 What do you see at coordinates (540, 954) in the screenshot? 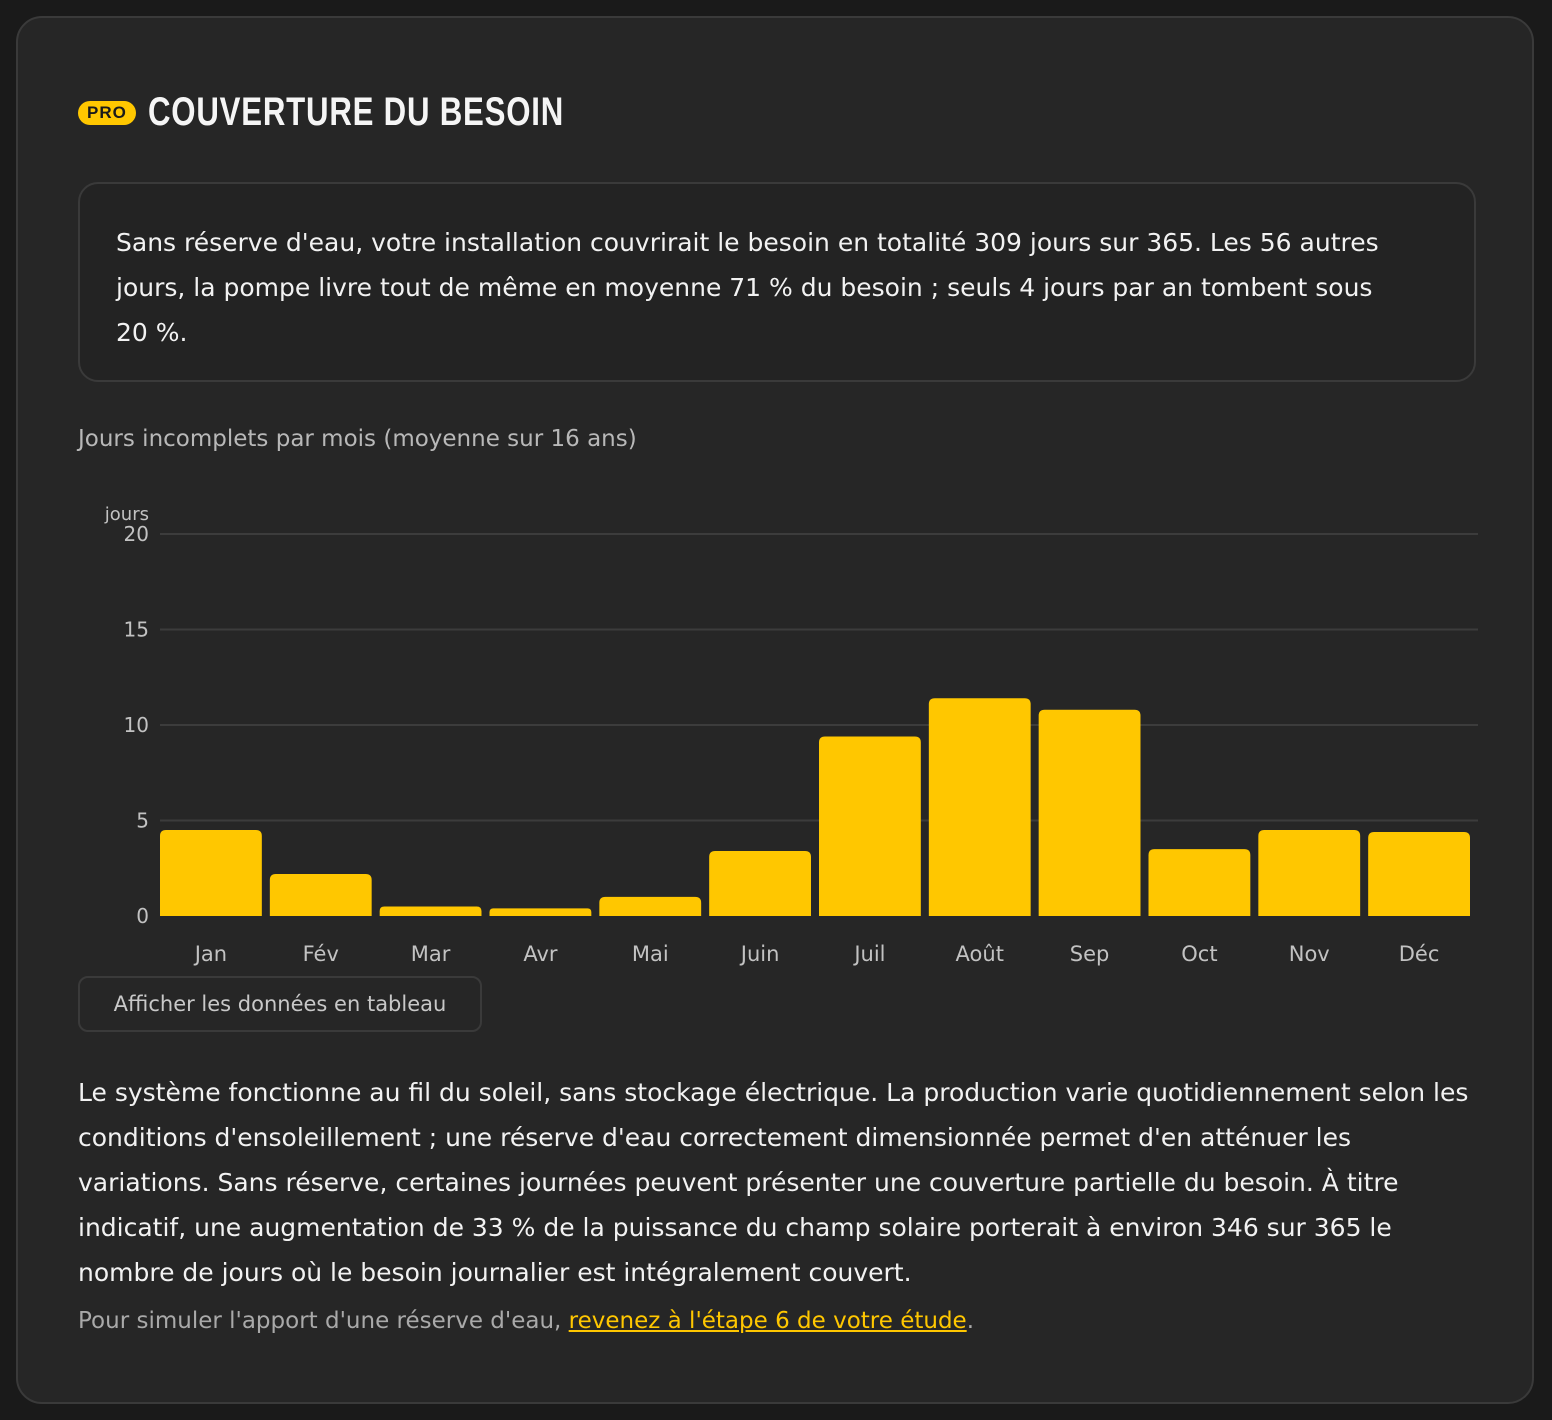
I see `x-tick-label: Avr` at bounding box center [540, 954].